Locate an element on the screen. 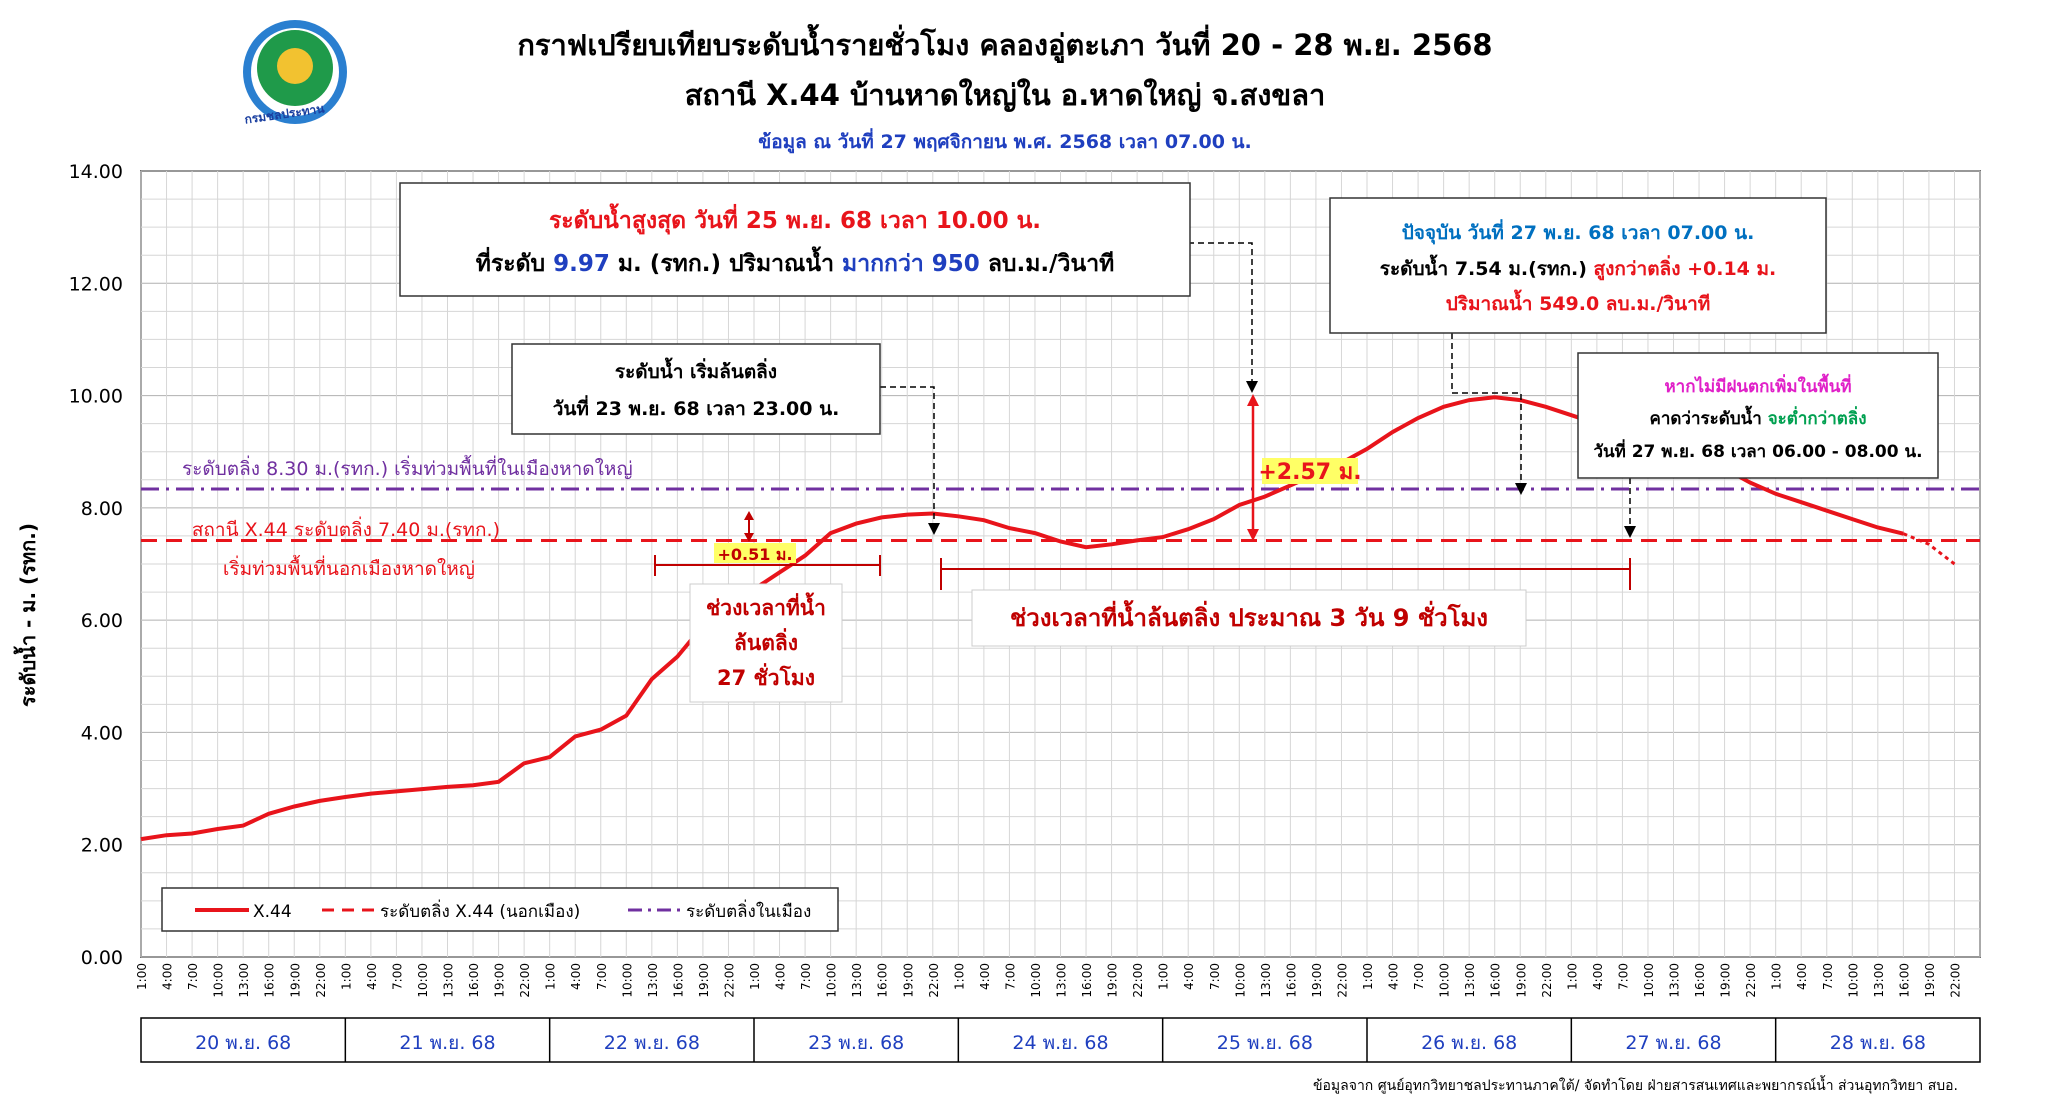 Image resolution: width=2048 pixels, height=1108 pixels. peak-line2-c: ม. (รทก.) ปริมาณน้ำ is located at coordinates (726, 261).